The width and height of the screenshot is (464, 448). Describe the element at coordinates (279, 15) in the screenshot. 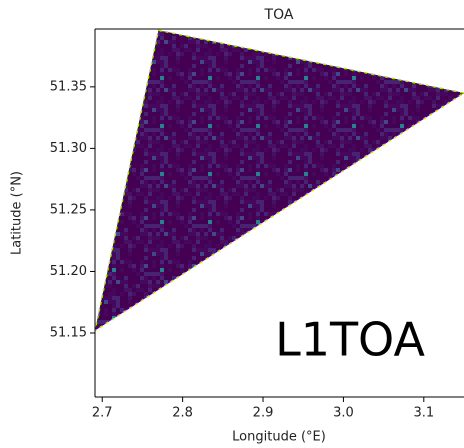

I see `chart-title: TOA` at that location.